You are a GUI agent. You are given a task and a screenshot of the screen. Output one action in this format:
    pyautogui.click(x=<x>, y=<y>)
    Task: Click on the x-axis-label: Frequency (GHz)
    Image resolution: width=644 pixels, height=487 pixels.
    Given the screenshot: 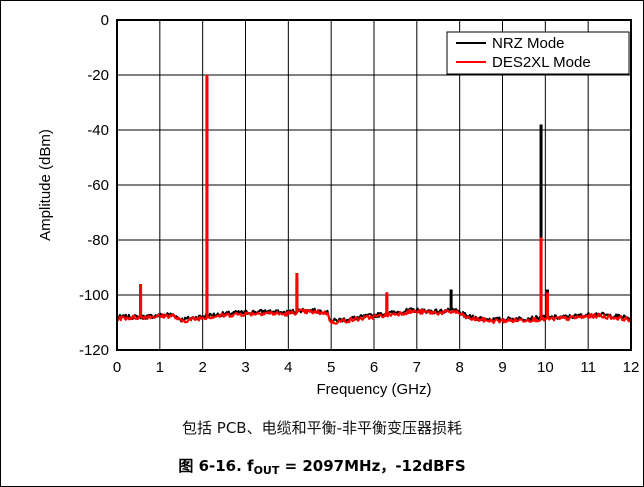 What is the action you would take?
    pyautogui.click(x=373, y=389)
    